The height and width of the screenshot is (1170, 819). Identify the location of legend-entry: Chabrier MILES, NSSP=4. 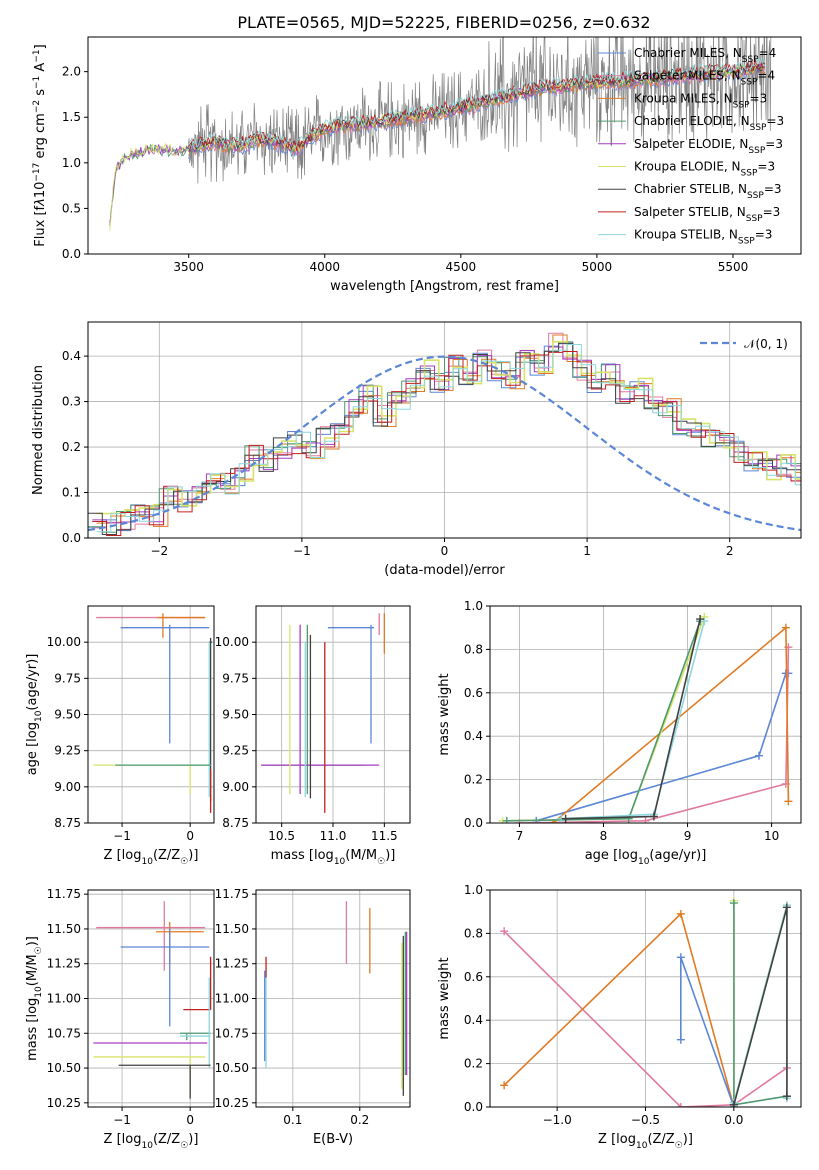
(705, 55).